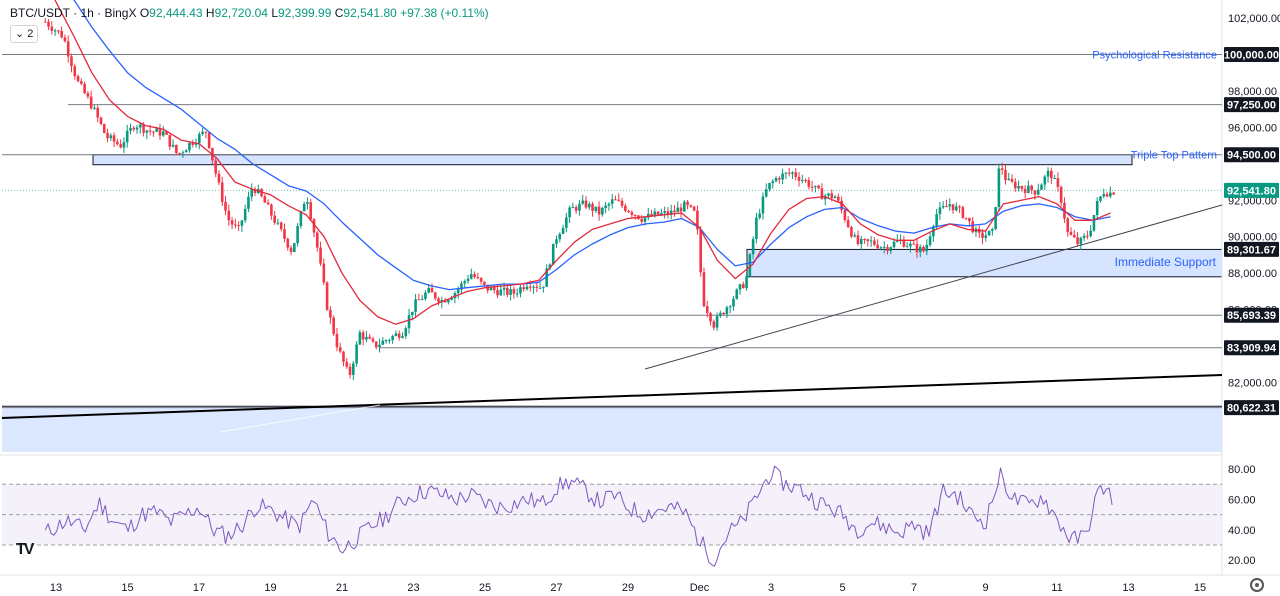  I want to click on psychological-resistance-annotation: Psychological Resistance, so click(1154, 55).